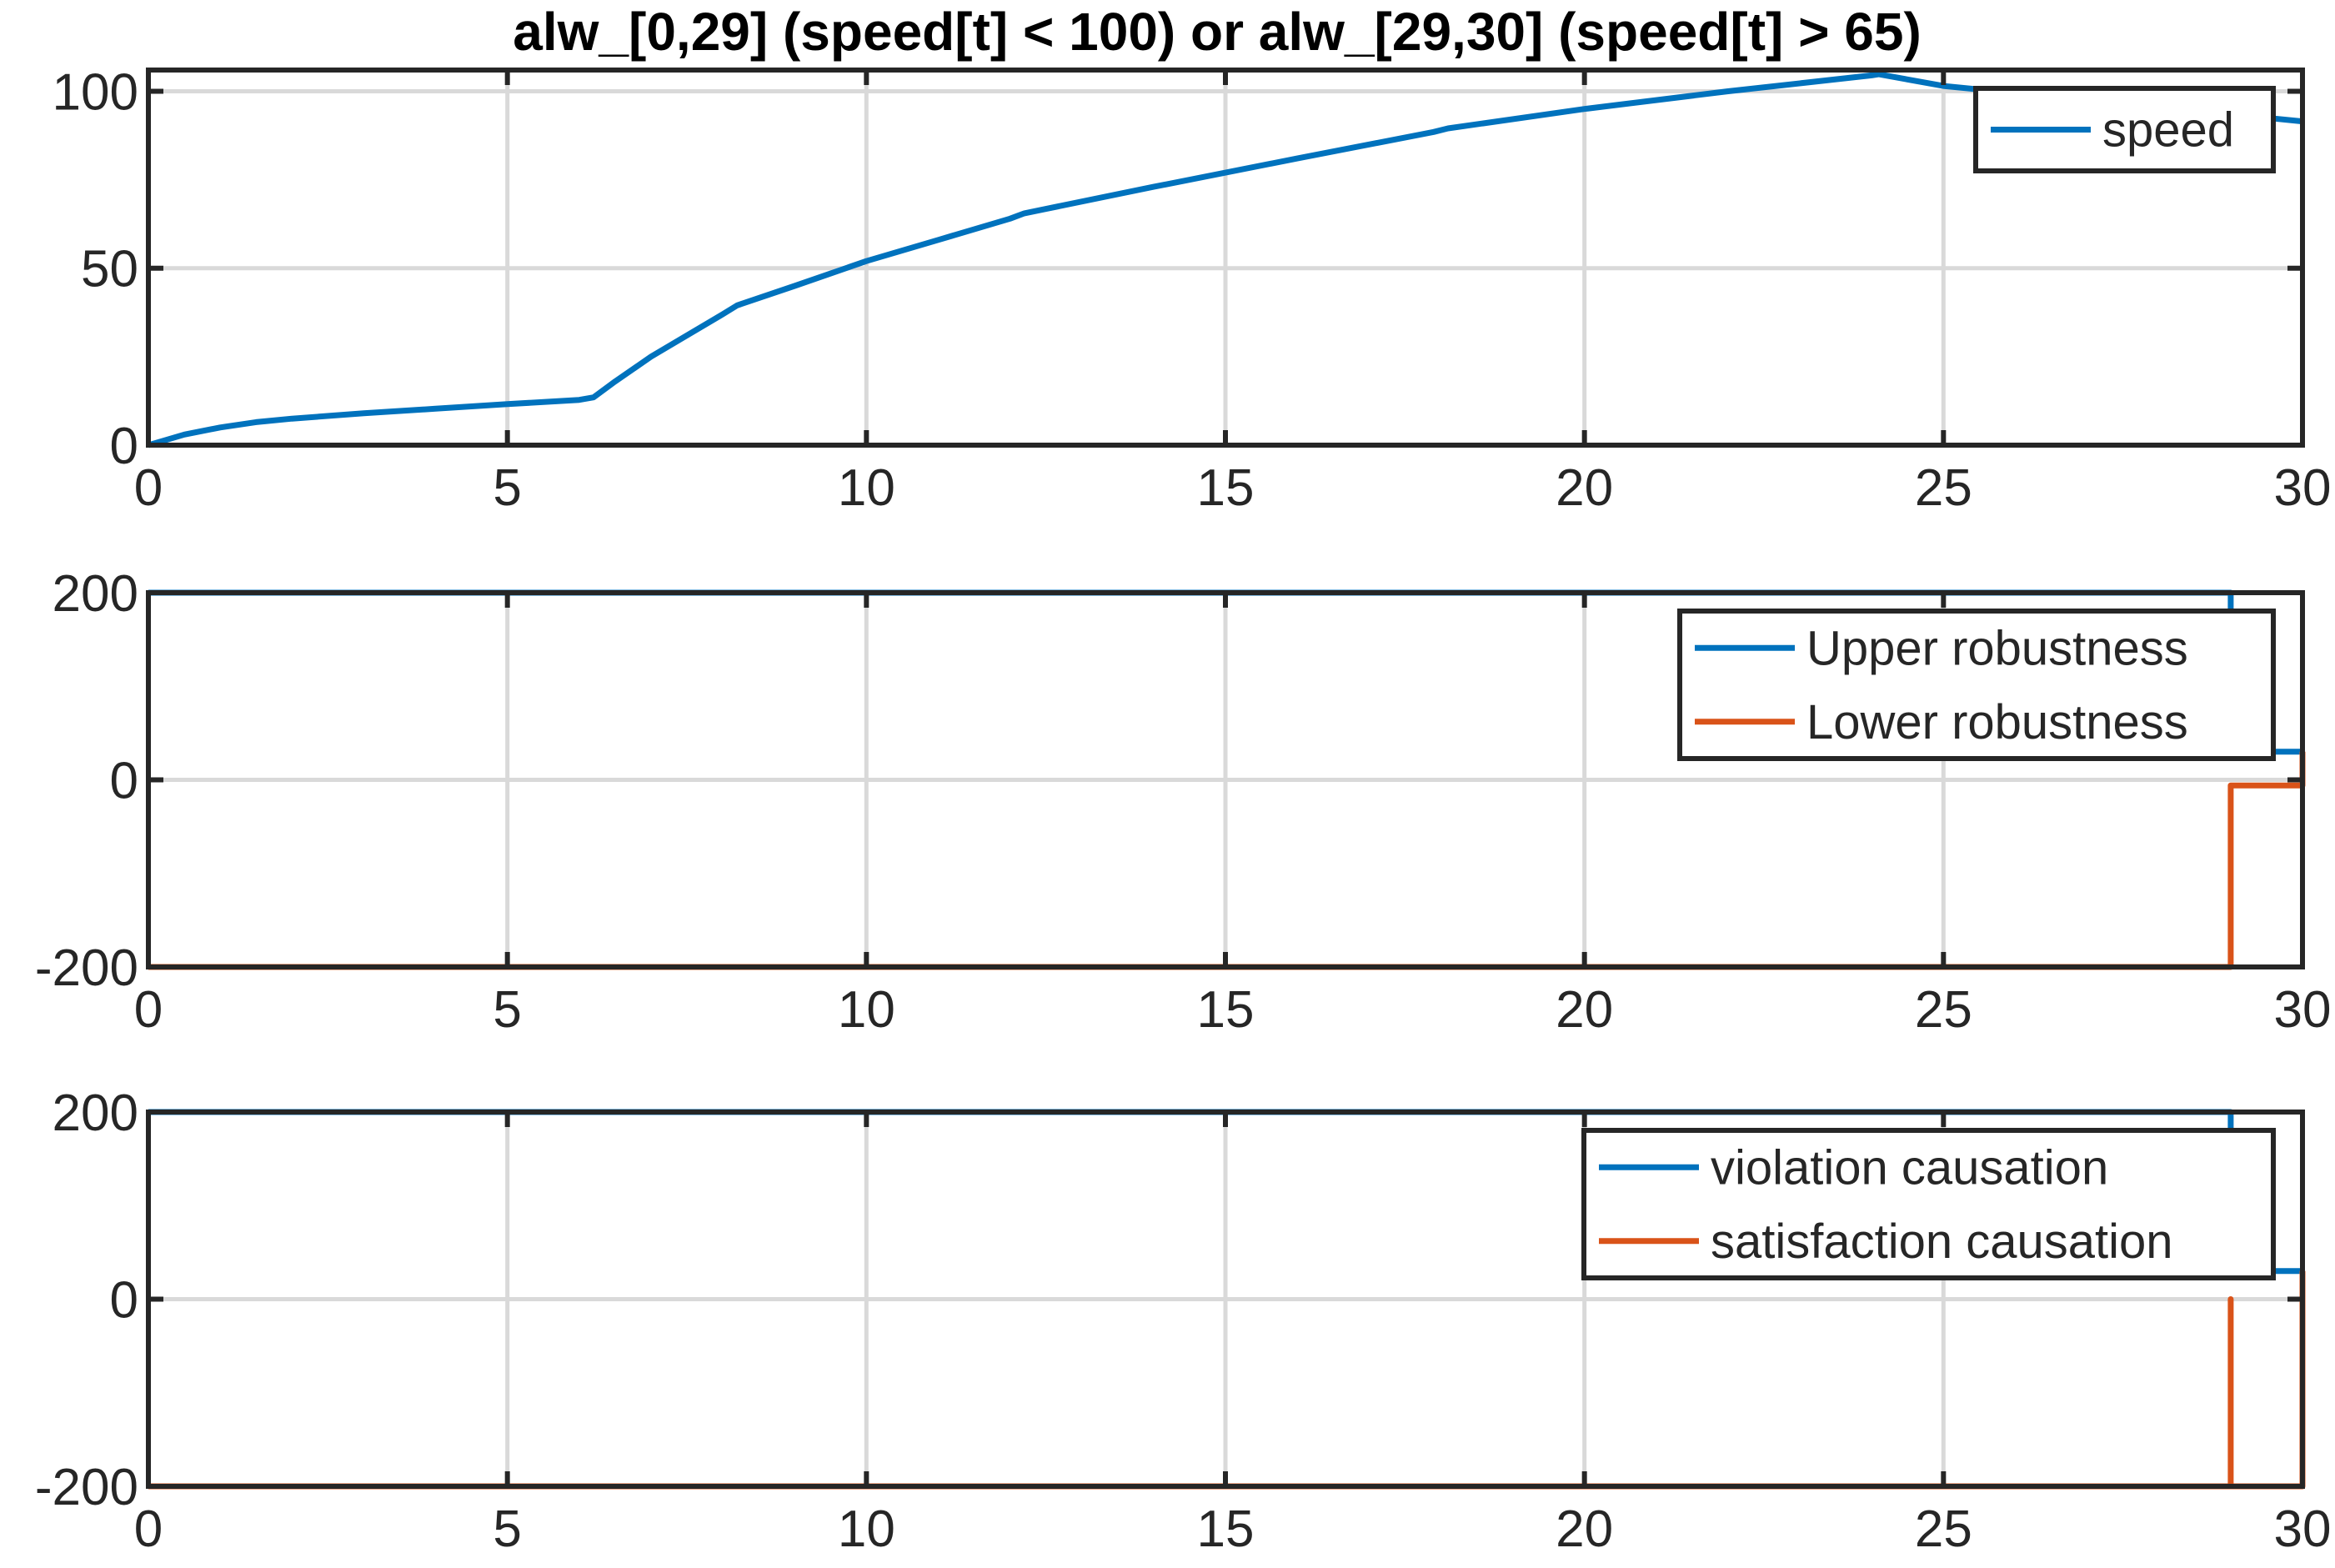  What do you see at coordinates (1909, 1167) in the screenshot?
I see `legend-entry: violation causation` at bounding box center [1909, 1167].